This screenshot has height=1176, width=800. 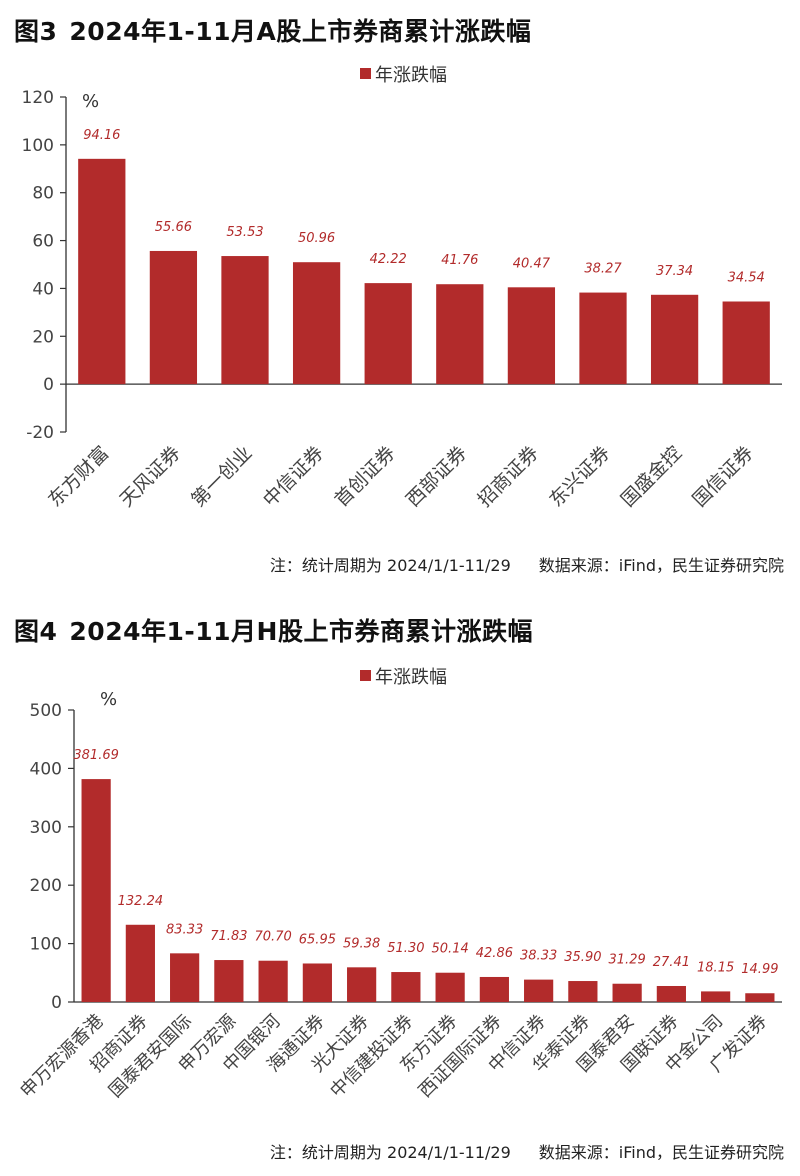 I want to click on figure-4-title: 图4 2024年1-11月H股上市券商累计涨跌幅, so click(x=273, y=630).